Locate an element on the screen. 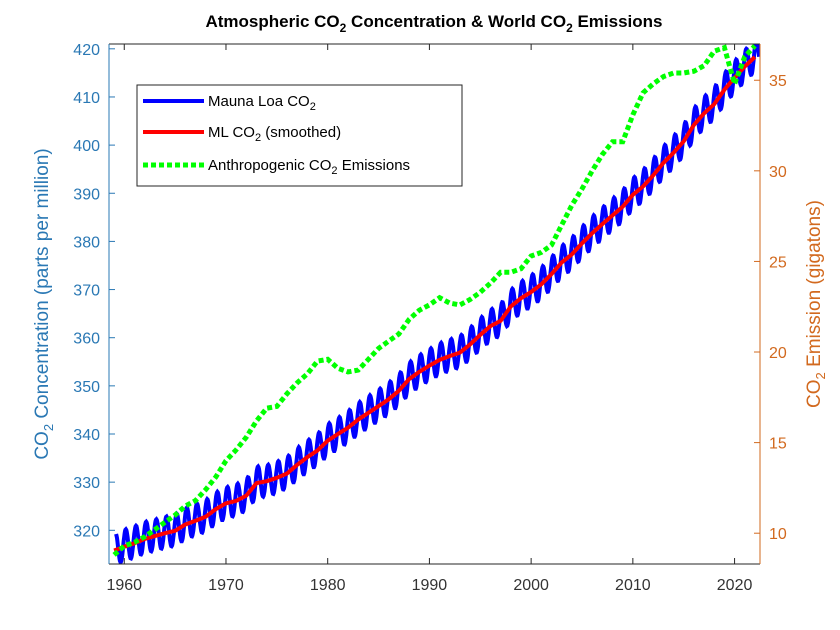 The width and height of the screenshot is (840, 630). x-tick-label: 2020 is located at coordinates (735, 585).